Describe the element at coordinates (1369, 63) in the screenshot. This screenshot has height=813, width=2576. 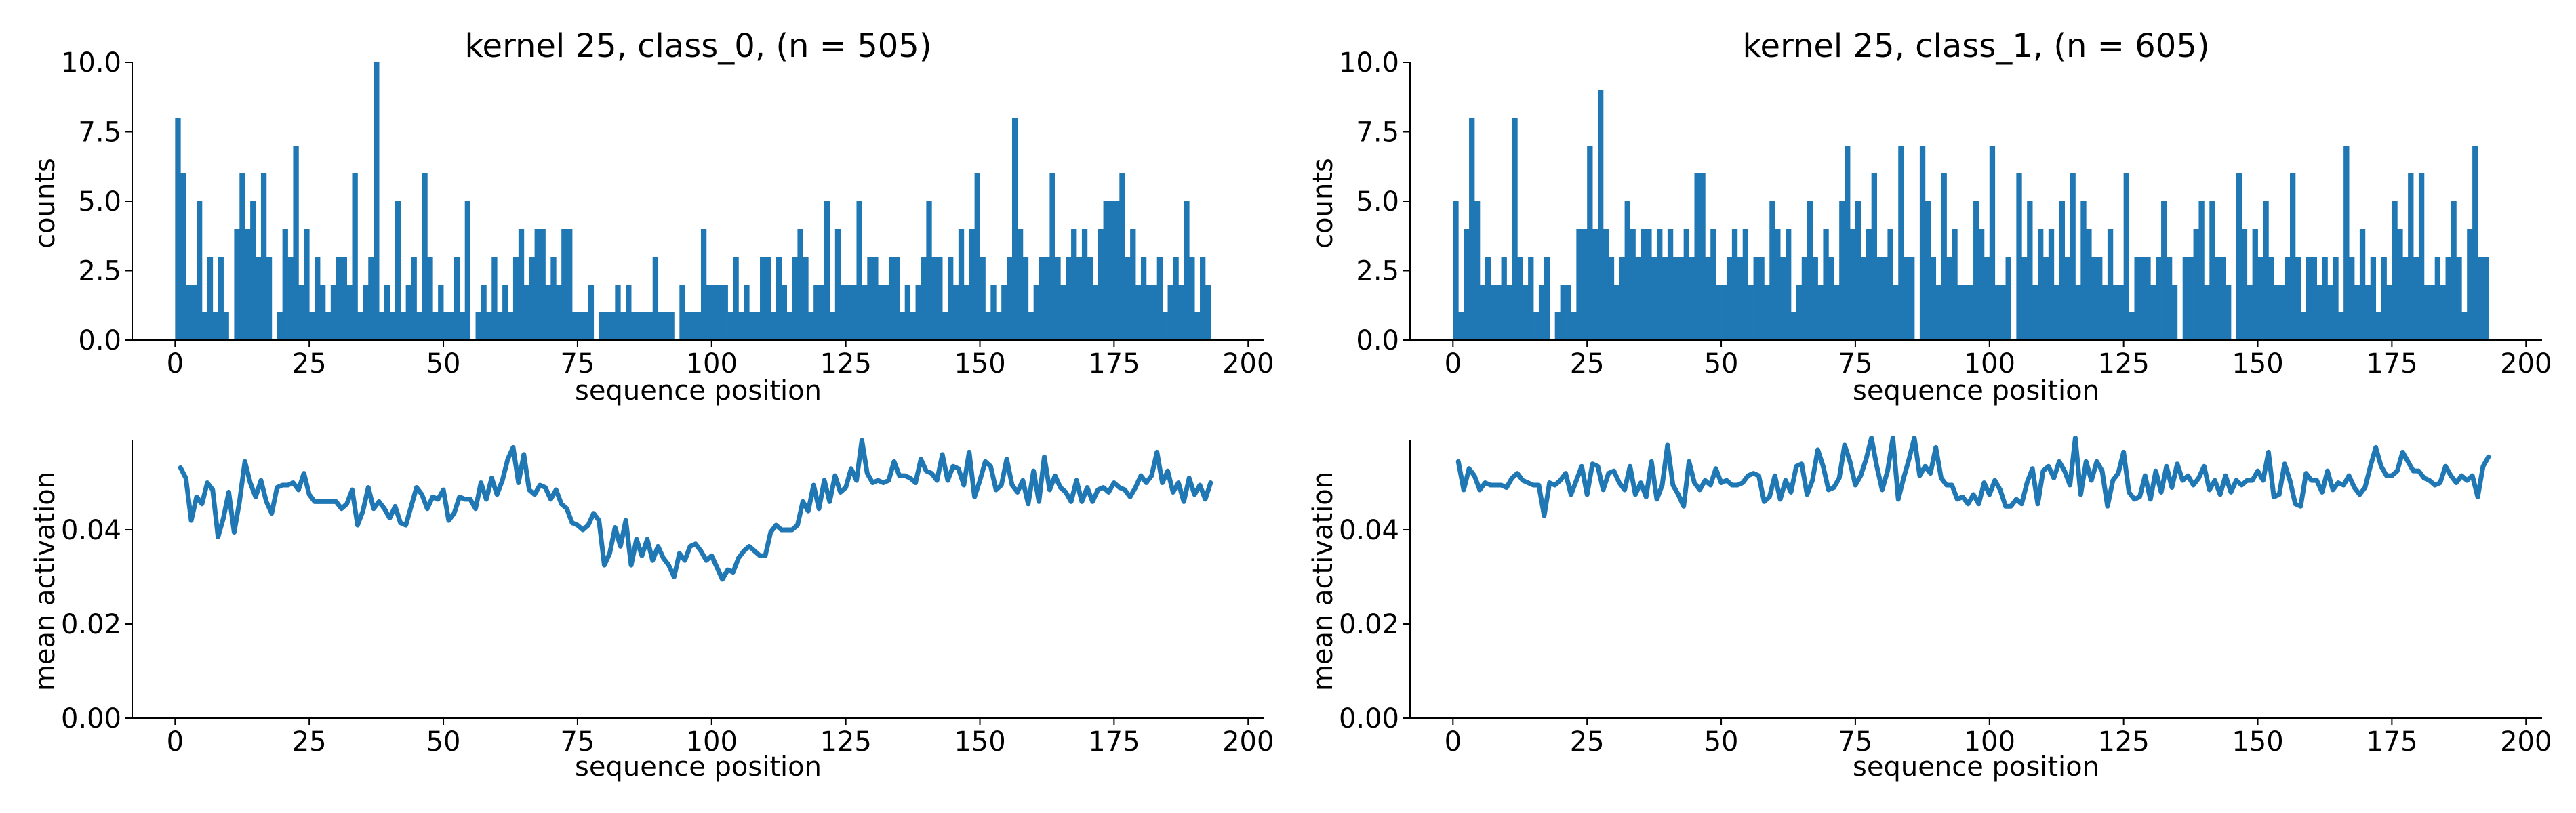
I see `y-tick-label: 10.0` at that location.